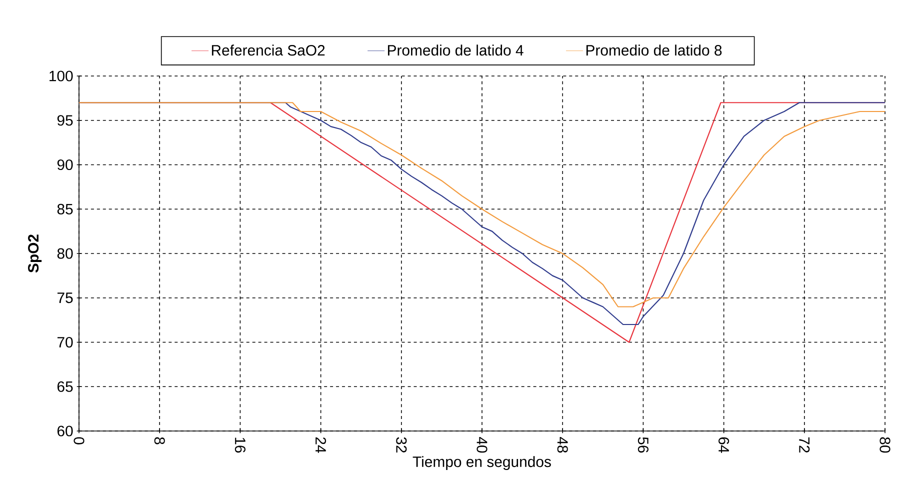  What do you see at coordinates (159, 440) in the screenshot?
I see `x-tick-label: 8` at bounding box center [159, 440].